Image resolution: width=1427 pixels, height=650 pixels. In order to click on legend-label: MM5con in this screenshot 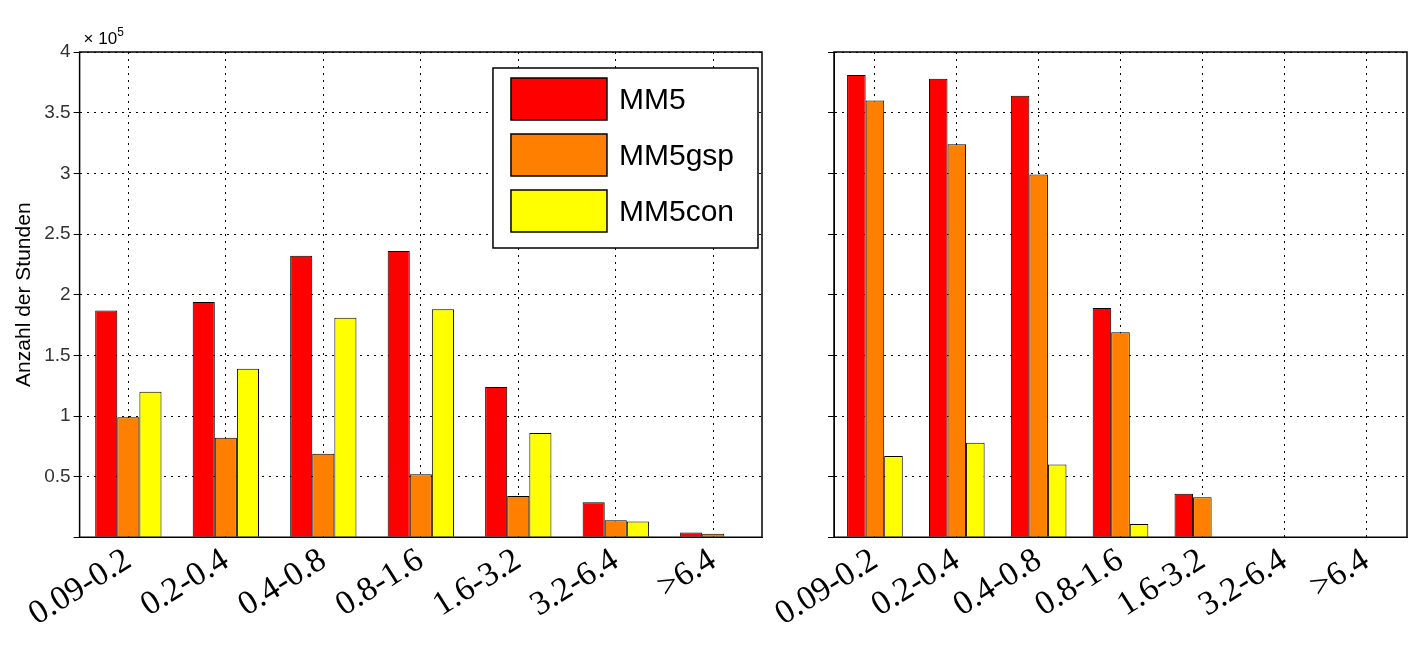, I will do `click(676, 211)`.